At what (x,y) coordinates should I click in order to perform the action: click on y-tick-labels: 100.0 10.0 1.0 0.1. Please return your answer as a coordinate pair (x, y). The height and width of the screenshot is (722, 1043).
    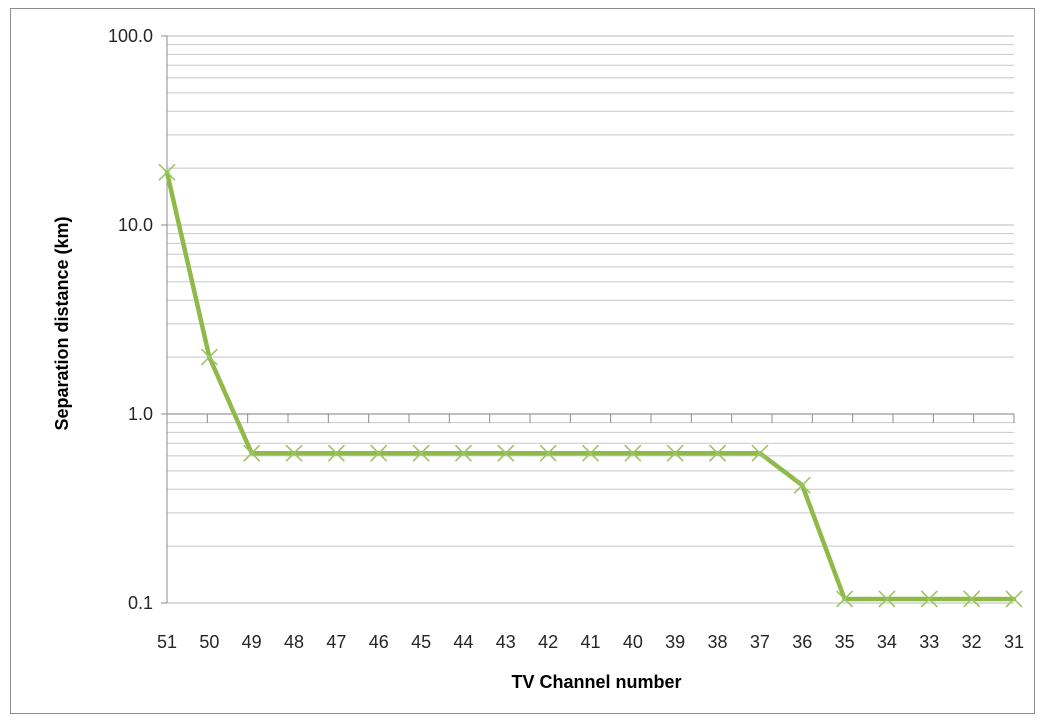
    Looking at the image, I should click on (130, 319).